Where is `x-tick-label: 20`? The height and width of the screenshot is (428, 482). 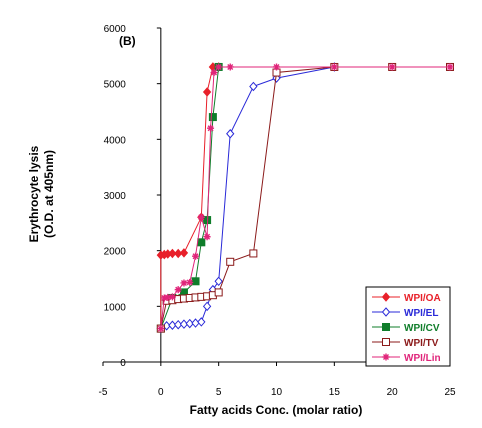
x-tick-label: 20 is located at coordinates (393, 392).